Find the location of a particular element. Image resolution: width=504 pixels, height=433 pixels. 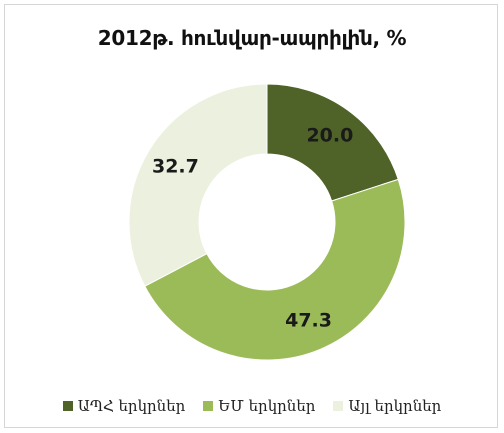

legend-item-cis: ԱՊՀ երկրներ is located at coordinates (124, 406).